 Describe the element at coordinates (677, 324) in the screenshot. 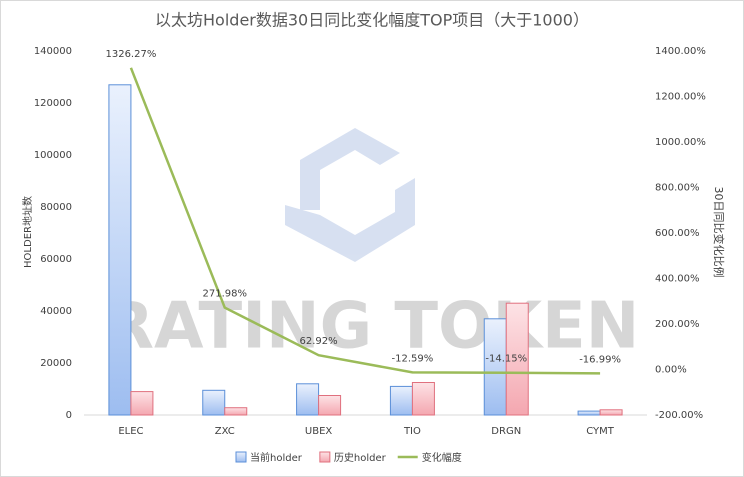

I see `y2-tick-label: 200.00%` at that location.